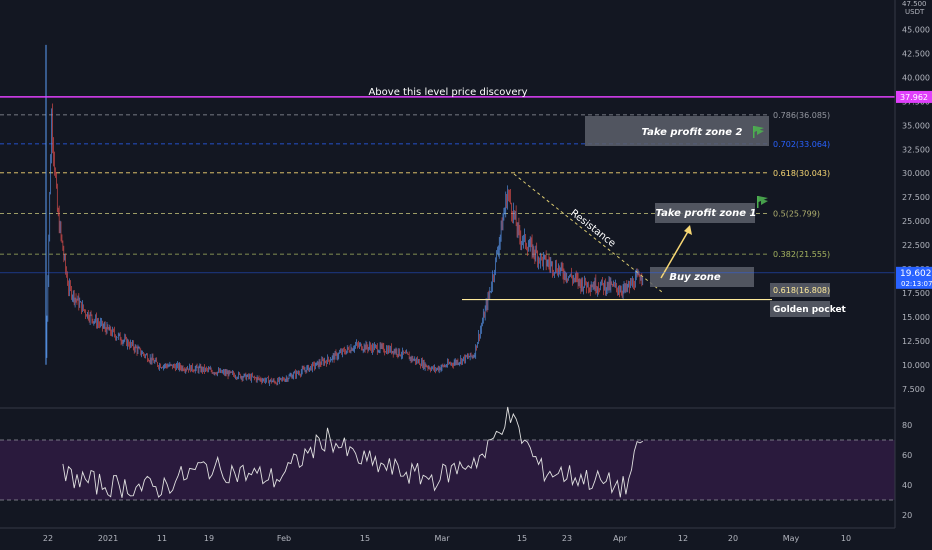 Image resolution: width=932 pixels, height=550 pixels. What do you see at coordinates (567, 538) in the screenshot?
I see `time-tick-label: 23` at bounding box center [567, 538].